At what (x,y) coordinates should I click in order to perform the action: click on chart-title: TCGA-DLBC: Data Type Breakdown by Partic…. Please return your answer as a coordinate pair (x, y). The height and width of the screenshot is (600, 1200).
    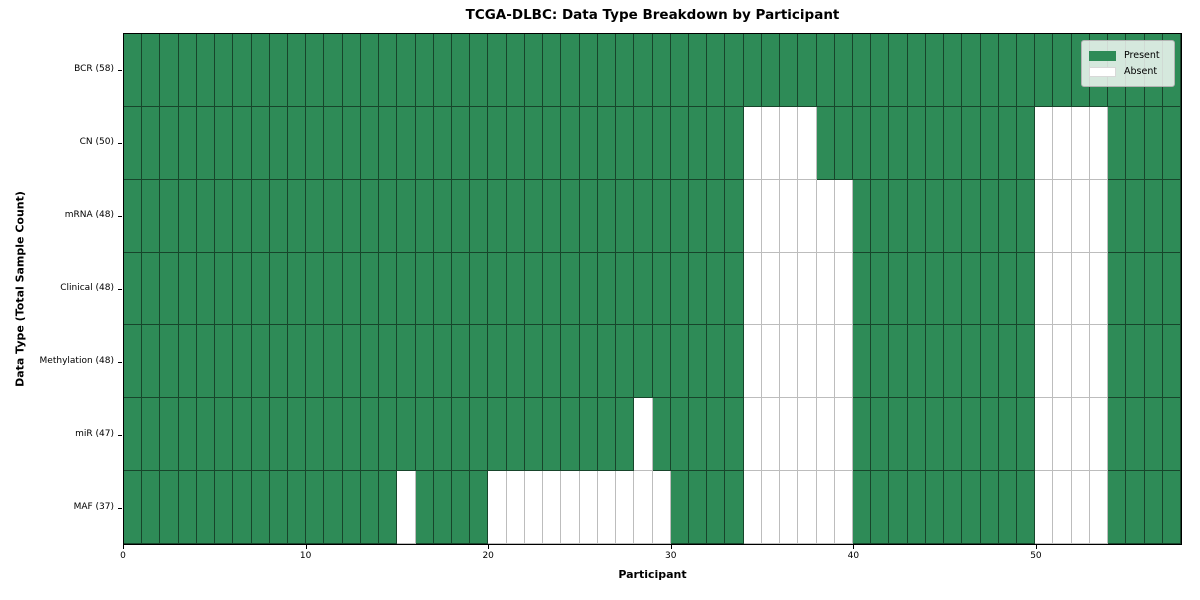
    Looking at the image, I should click on (652, 15).